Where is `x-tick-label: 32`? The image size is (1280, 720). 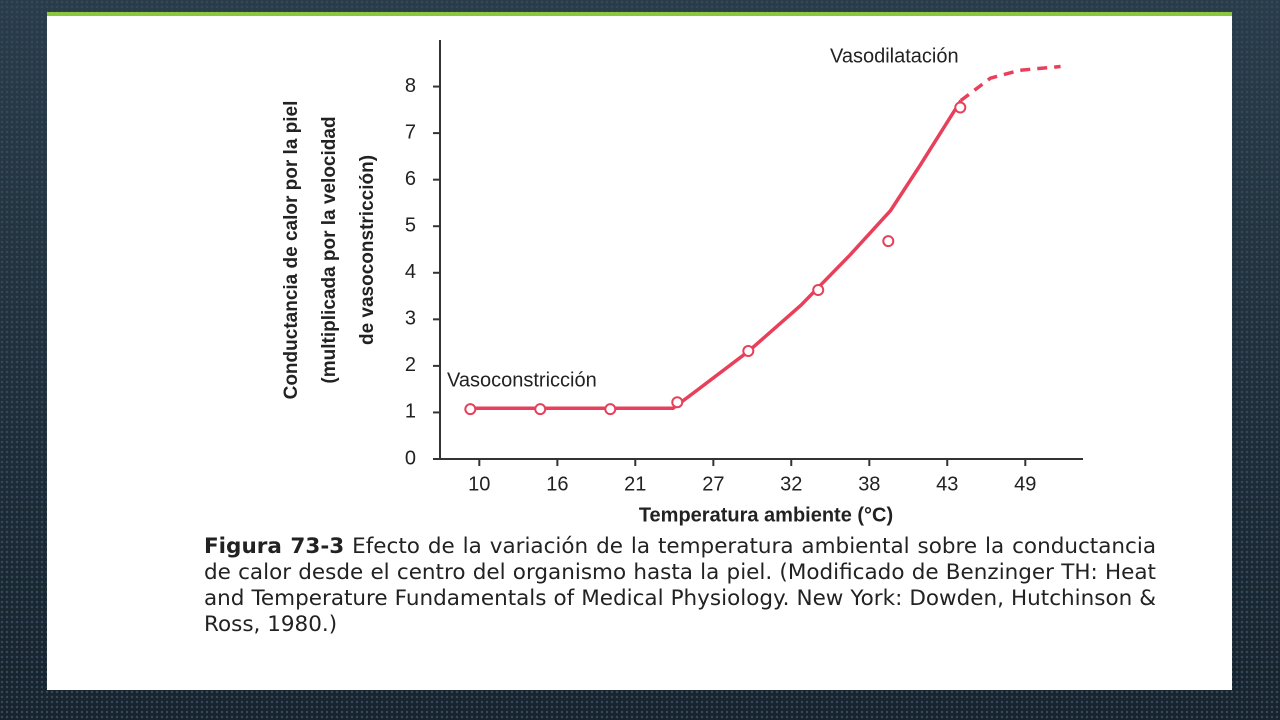
x-tick-label: 32 is located at coordinates (791, 484).